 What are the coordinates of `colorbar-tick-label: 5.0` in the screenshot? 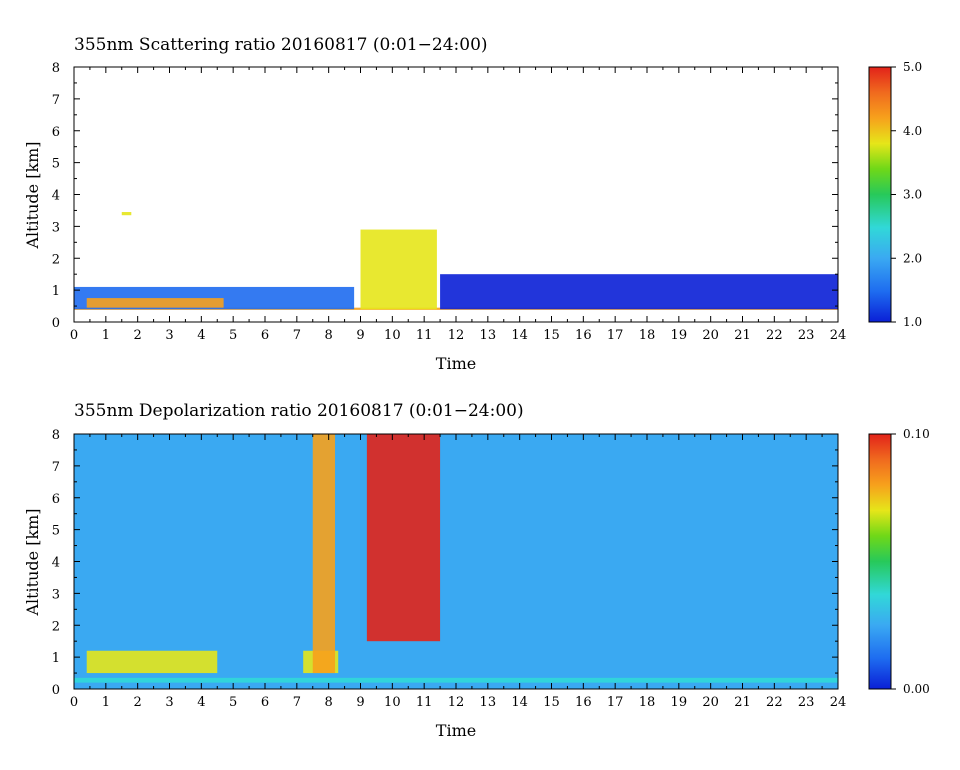 It's located at (912, 67).